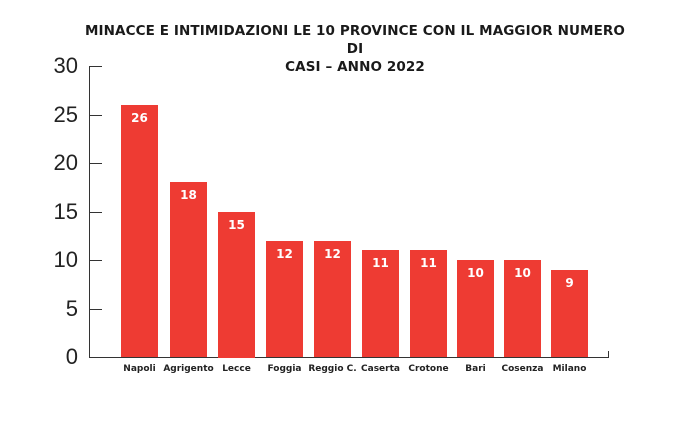 This screenshot has height=427, width=684. I want to click on bar-napoli: 26, so click(139, 231).